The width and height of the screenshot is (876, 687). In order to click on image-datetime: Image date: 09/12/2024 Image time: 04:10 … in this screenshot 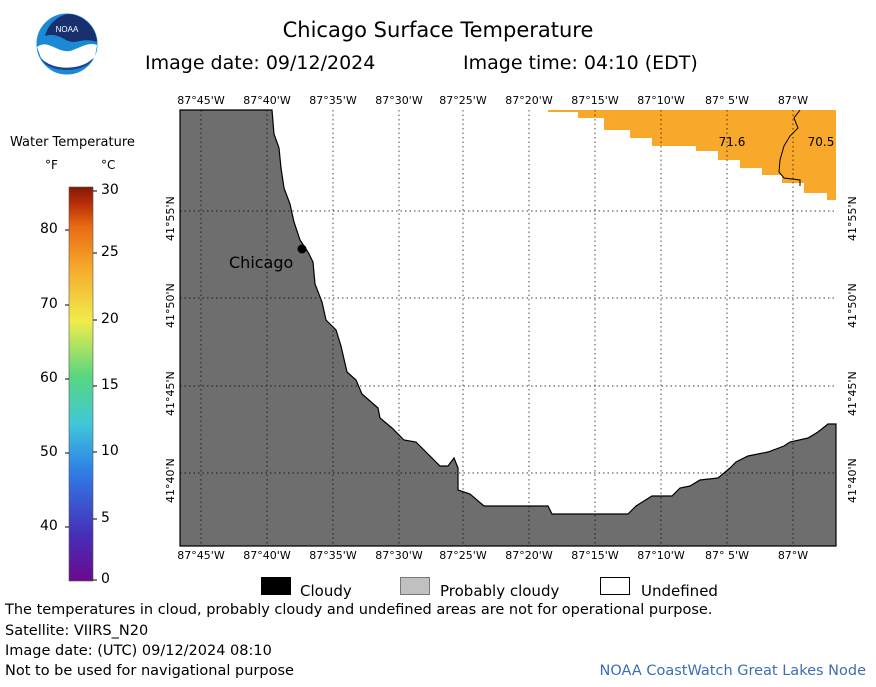, I will do `click(421, 63)`.